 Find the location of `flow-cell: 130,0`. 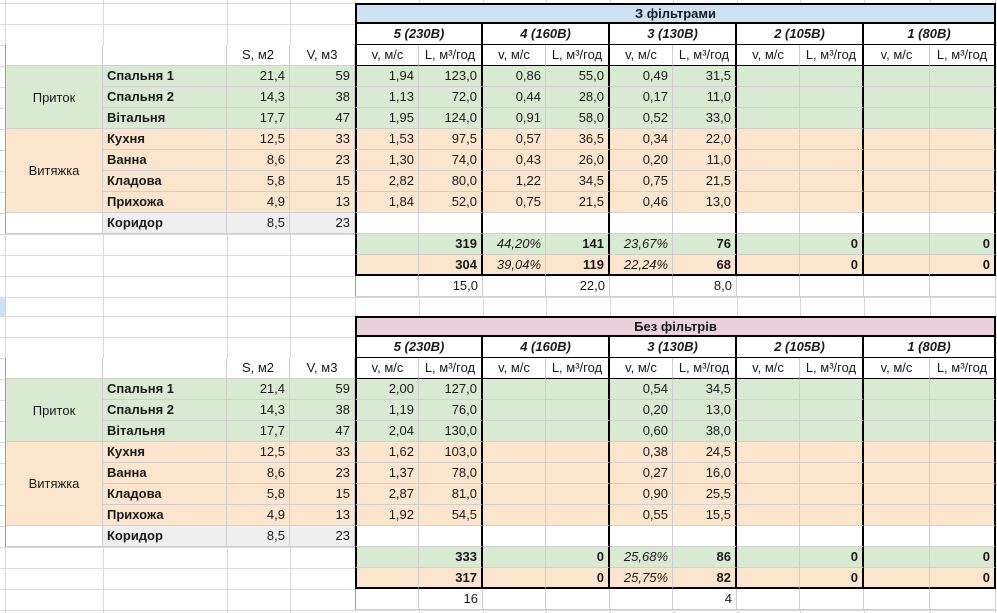

flow-cell: 130,0 is located at coordinates (451, 431).